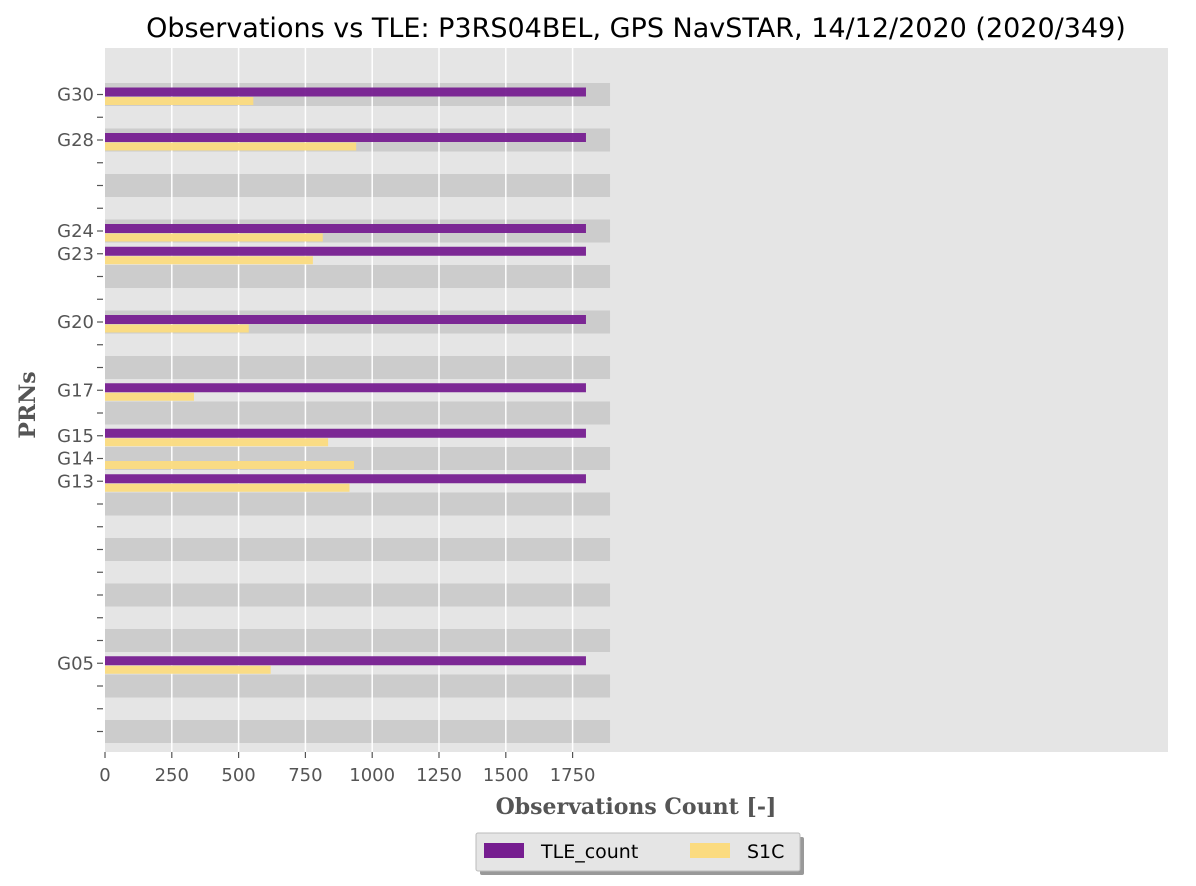 The width and height of the screenshot is (1196, 886). I want to click on legend-swatch-s1c, so click(710, 850).